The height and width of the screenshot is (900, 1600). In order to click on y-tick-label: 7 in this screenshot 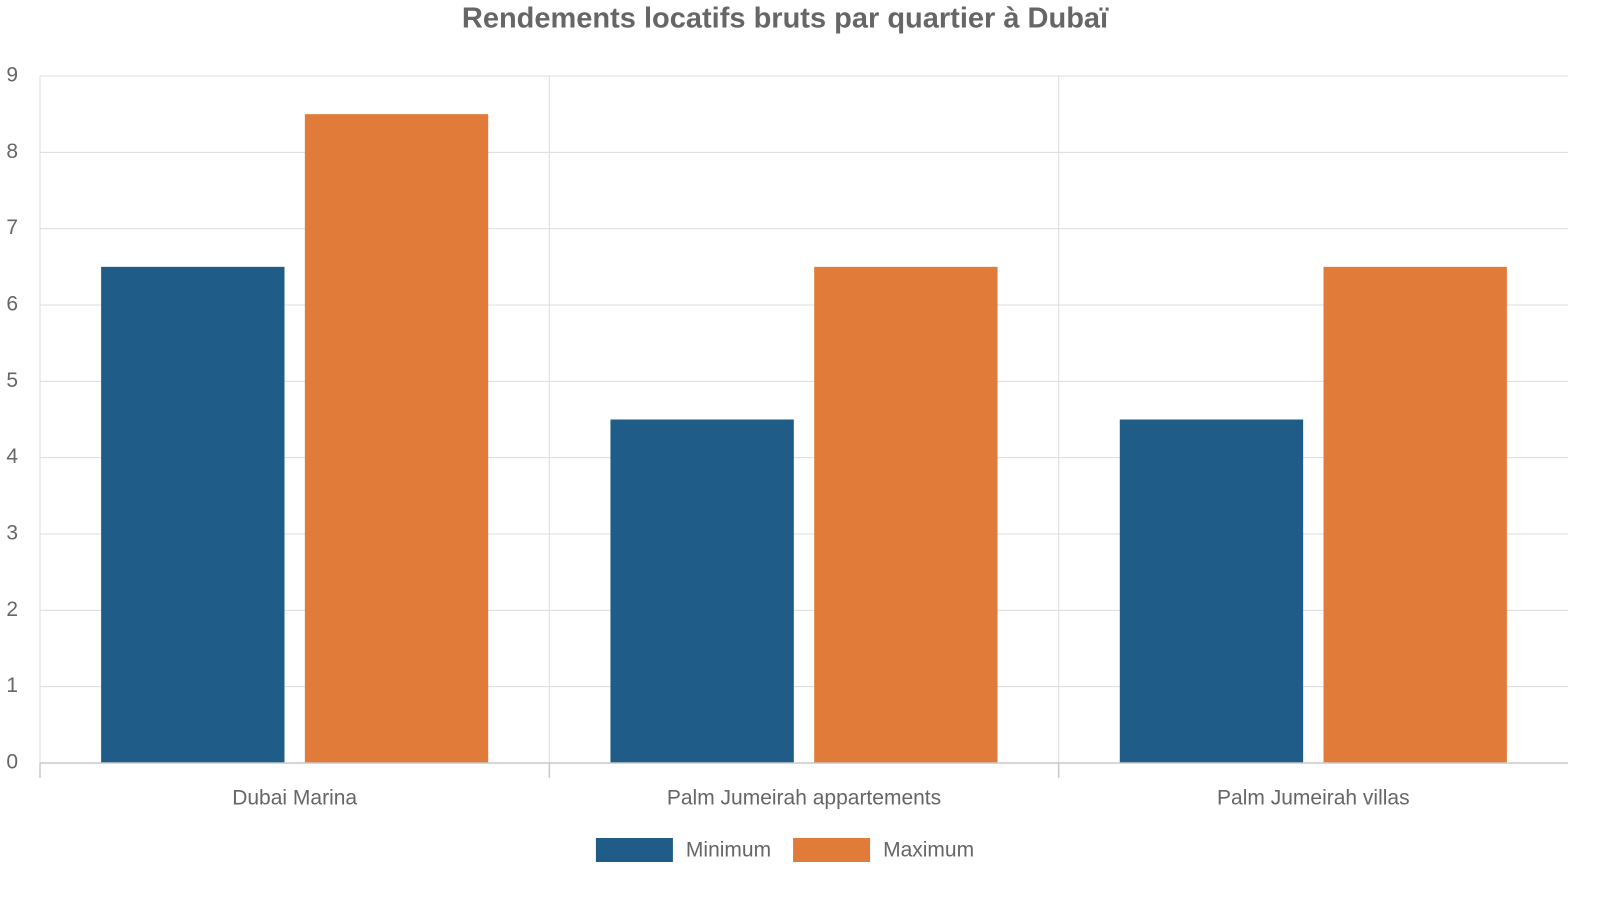, I will do `click(12, 227)`.